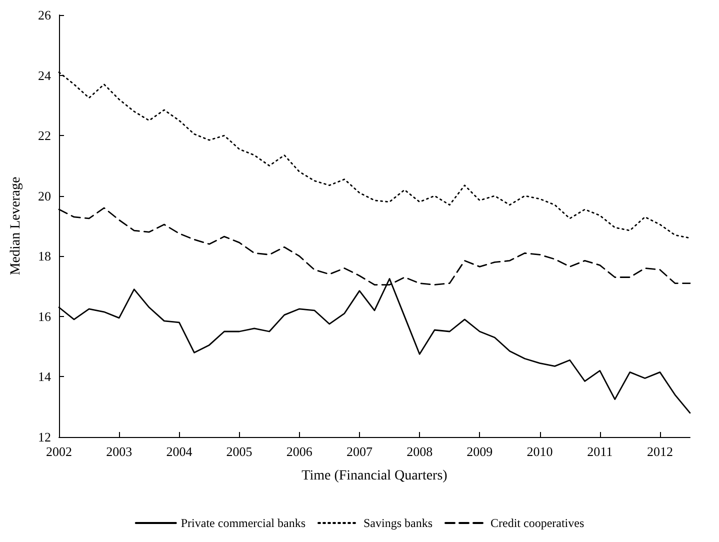  I want to click on y-tick-label: 14, so click(45, 376).